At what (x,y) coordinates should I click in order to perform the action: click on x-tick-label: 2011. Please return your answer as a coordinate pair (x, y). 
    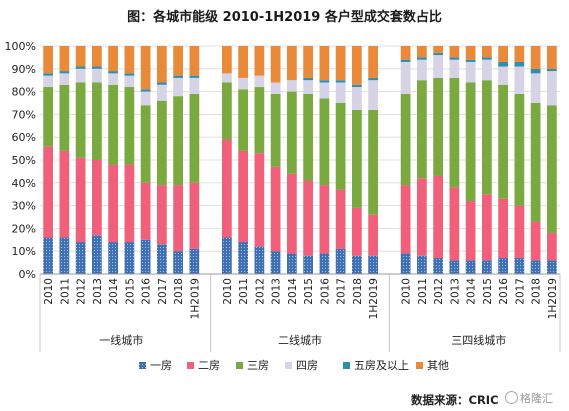
    Looking at the image, I should click on (423, 291).